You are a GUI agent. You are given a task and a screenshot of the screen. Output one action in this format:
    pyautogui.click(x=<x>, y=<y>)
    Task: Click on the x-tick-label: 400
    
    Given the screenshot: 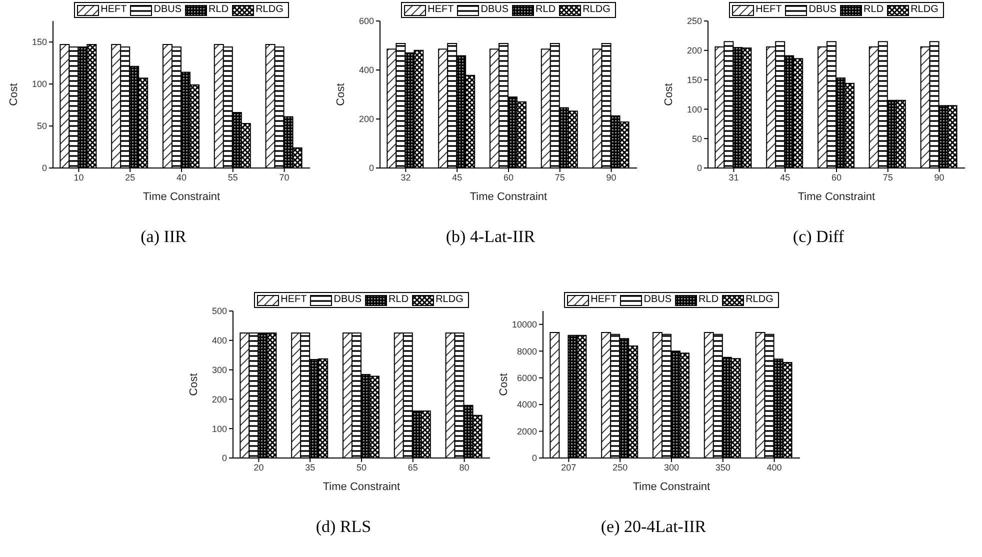 What is the action you would take?
    pyautogui.click(x=774, y=467)
    